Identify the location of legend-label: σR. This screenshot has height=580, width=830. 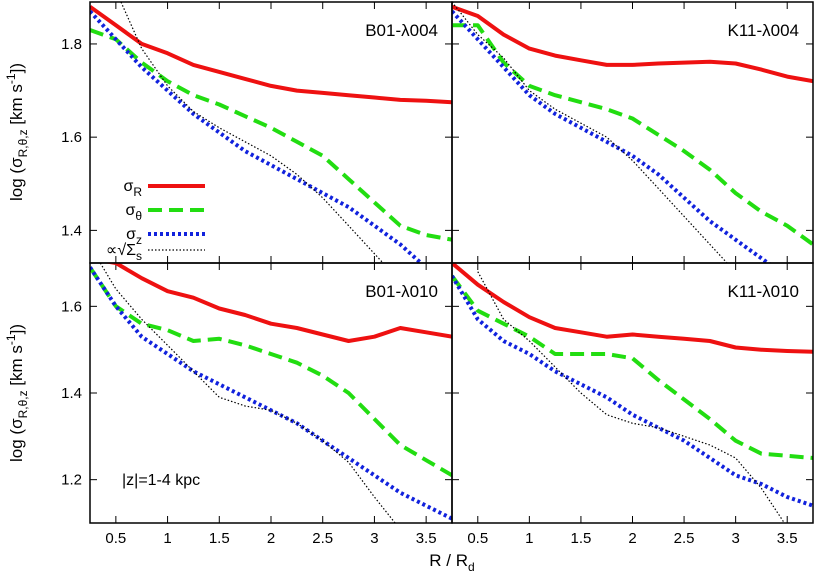
(132, 188).